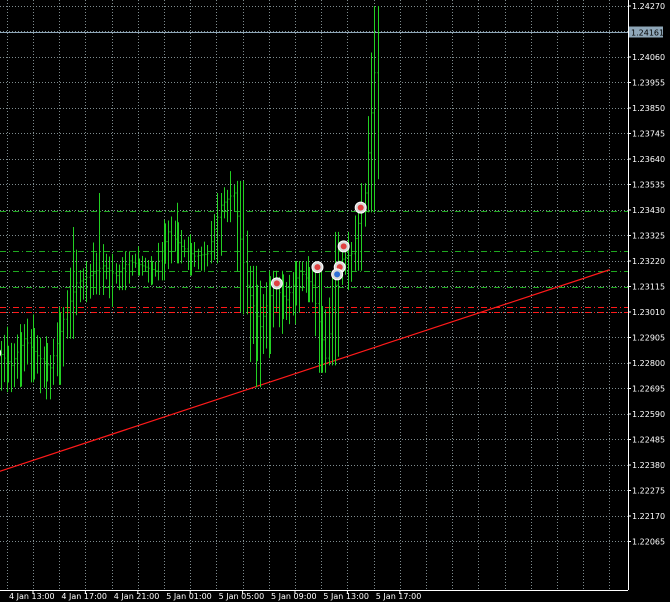 The image size is (670, 602). I want to click on y-tick-label: 1.23325, so click(648, 236).